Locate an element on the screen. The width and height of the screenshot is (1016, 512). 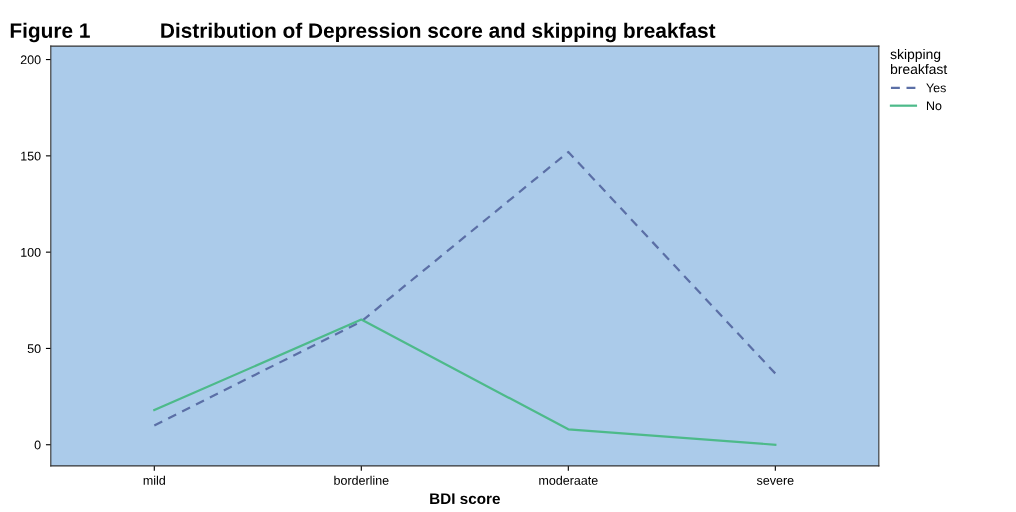
y-tick-label: 100 is located at coordinates (31, 252).